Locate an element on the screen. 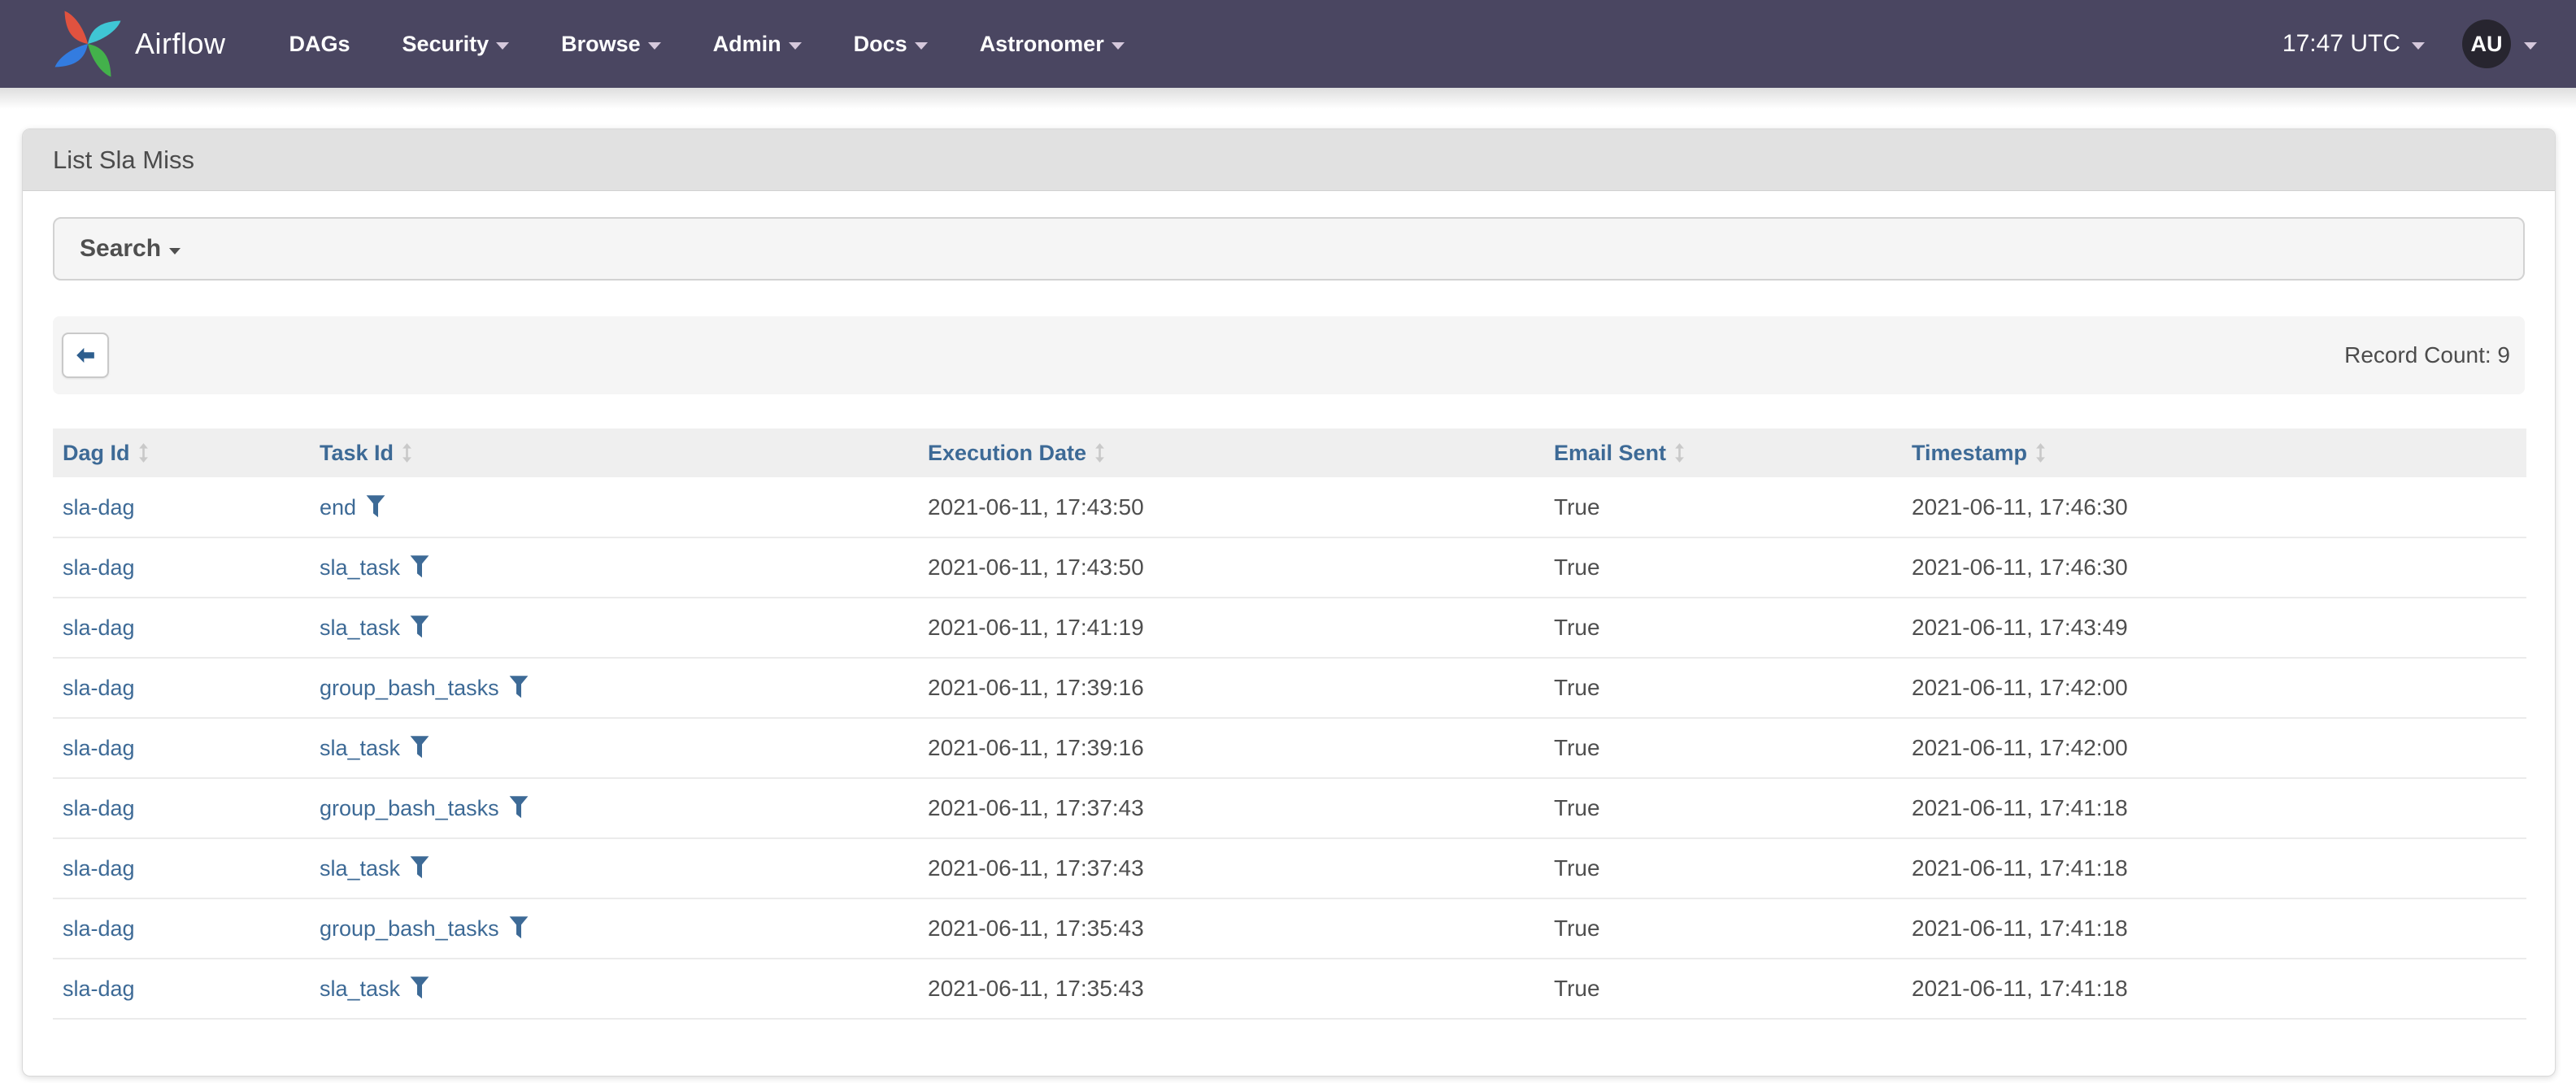  page-title: List Sla Miss is located at coordinates (124, 159).